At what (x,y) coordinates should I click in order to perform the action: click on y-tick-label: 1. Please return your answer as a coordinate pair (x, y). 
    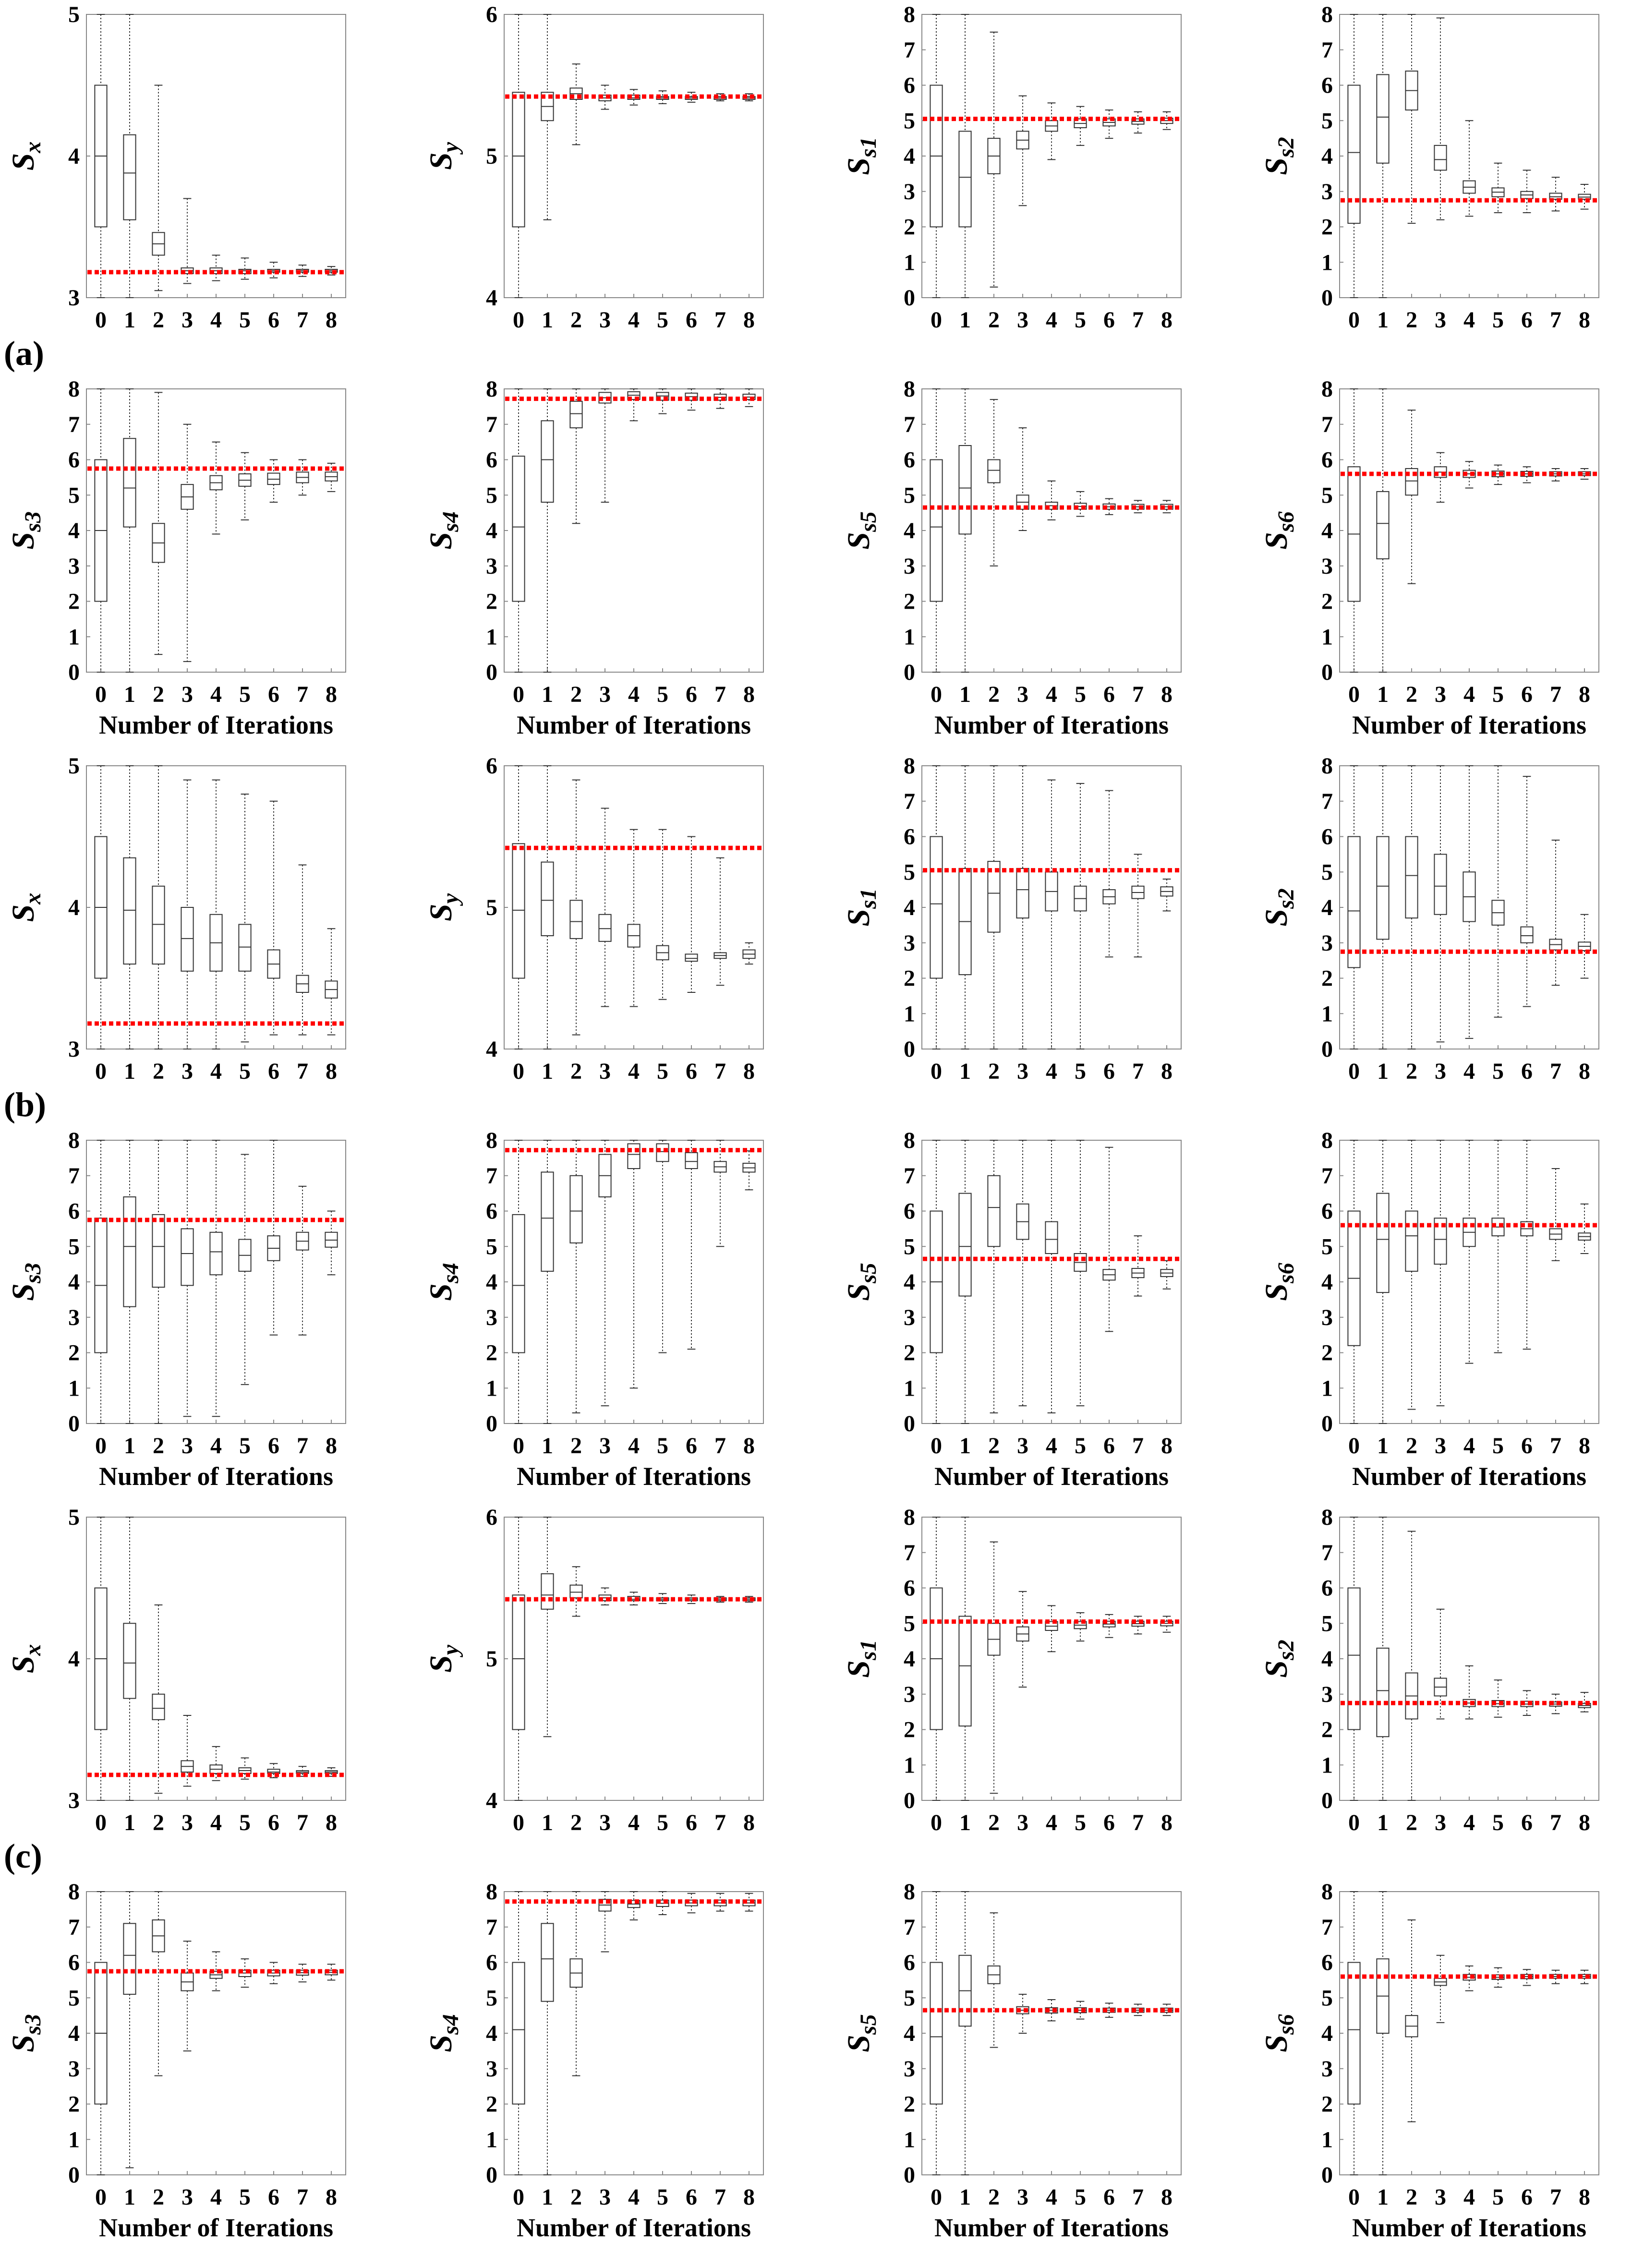
    Looking at the image, I should click on (909, 1765).